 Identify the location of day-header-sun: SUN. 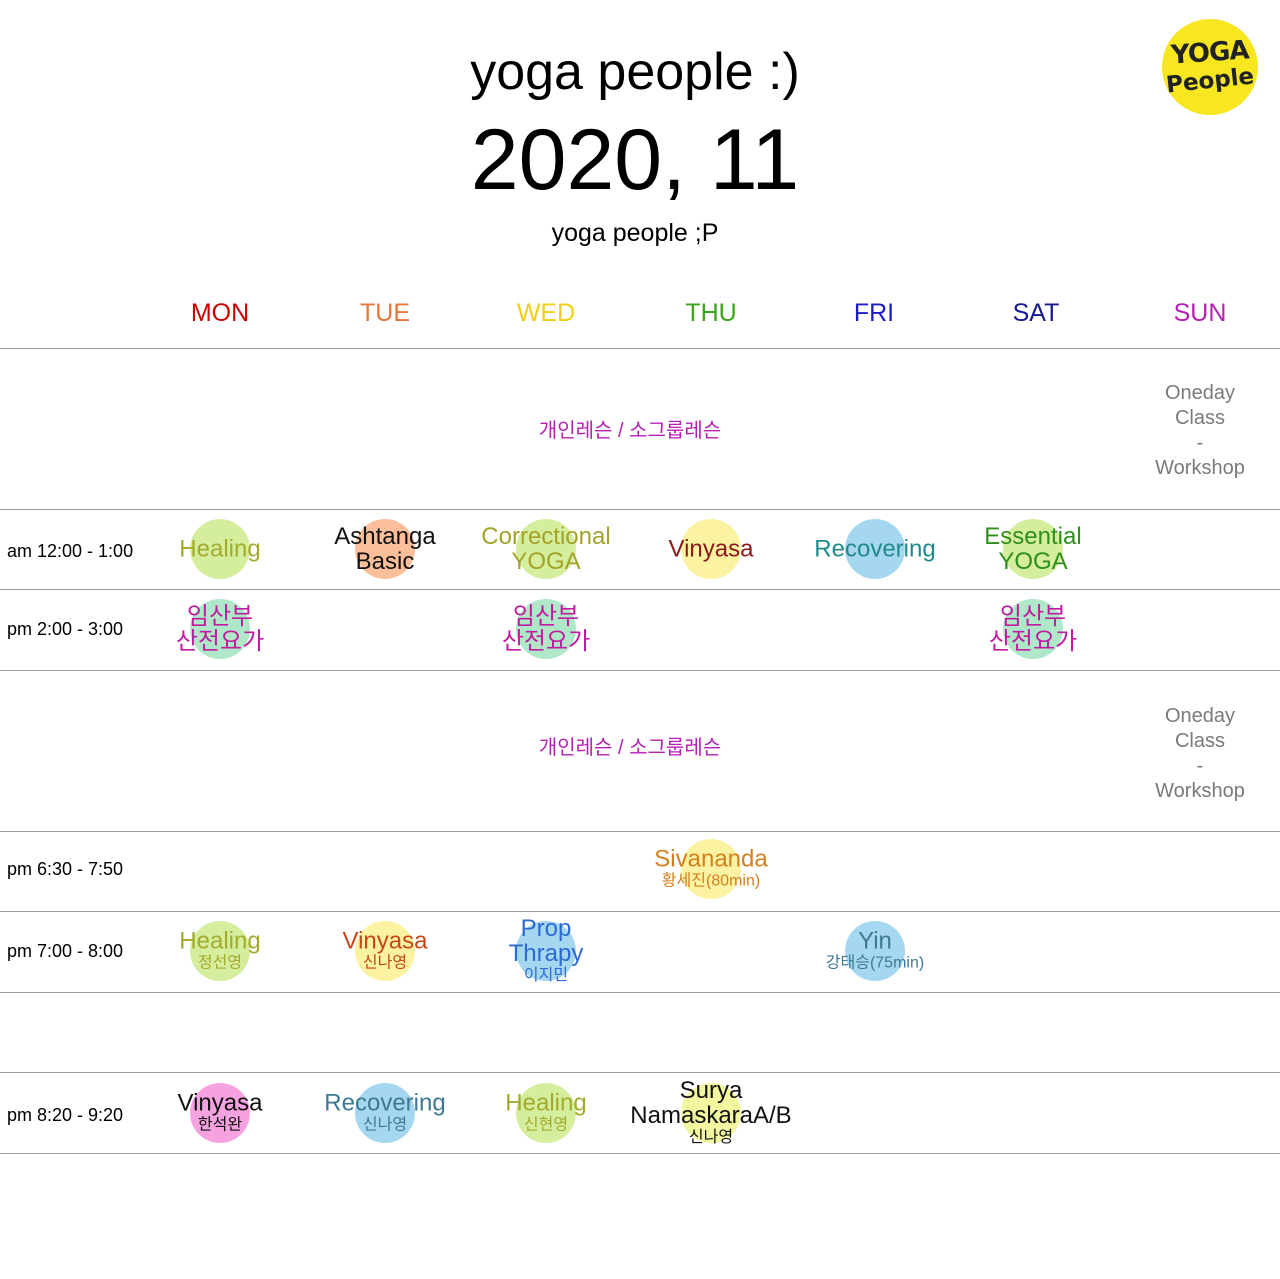
(1200, 313).